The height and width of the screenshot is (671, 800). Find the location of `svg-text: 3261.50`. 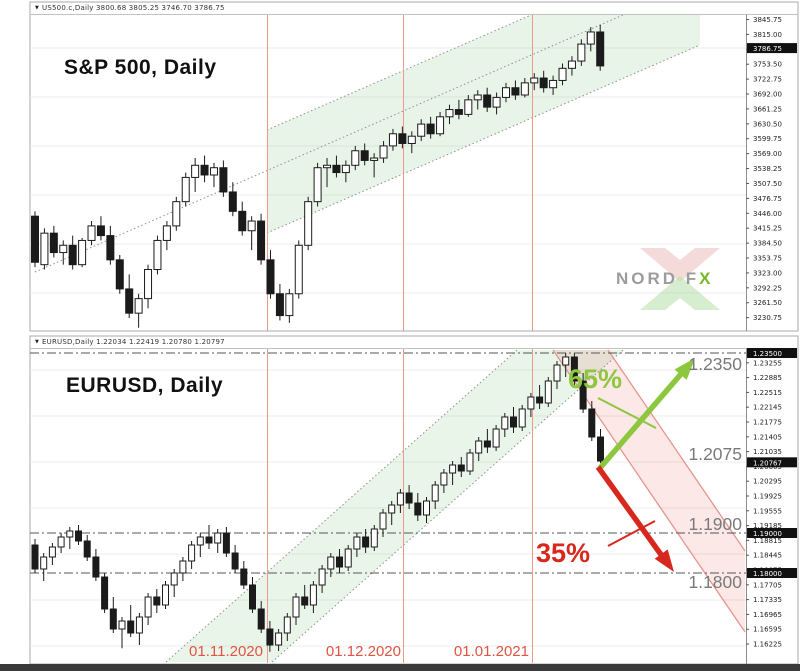

svg-text: 3261.50 is located at coordinates (767, 303).